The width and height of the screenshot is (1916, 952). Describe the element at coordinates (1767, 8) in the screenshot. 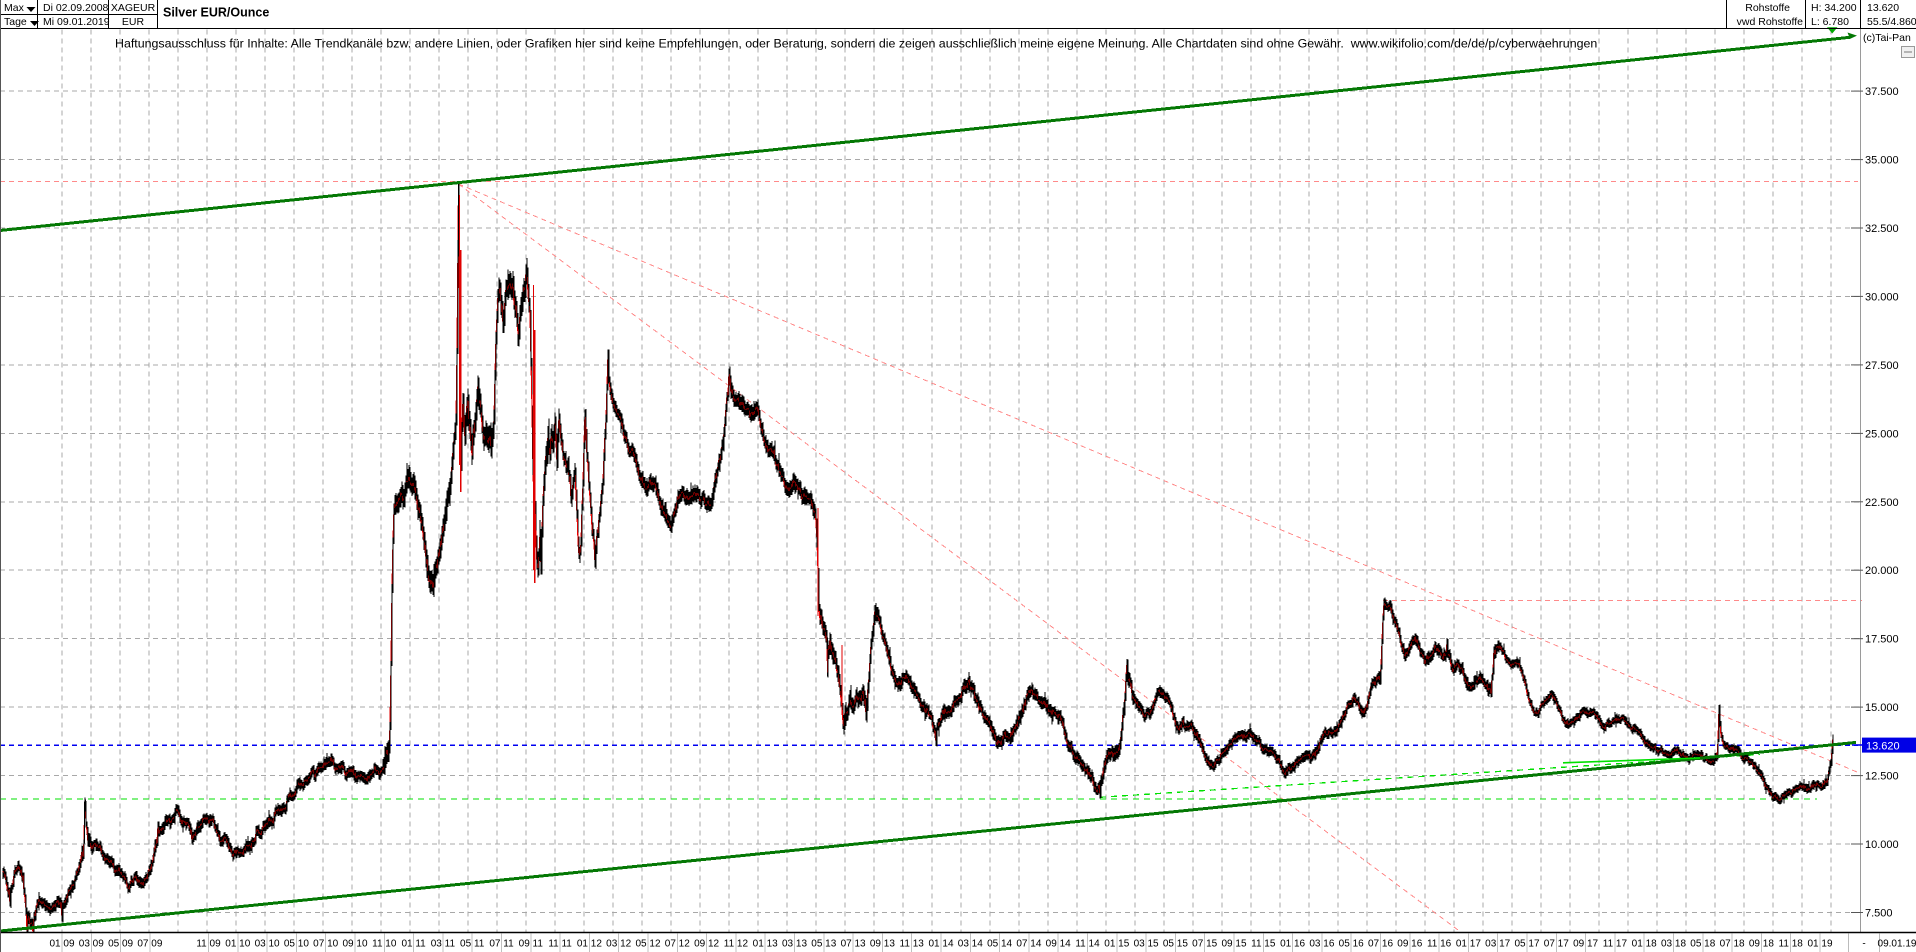

I see `svg-text: Rohstoffe` at that location.